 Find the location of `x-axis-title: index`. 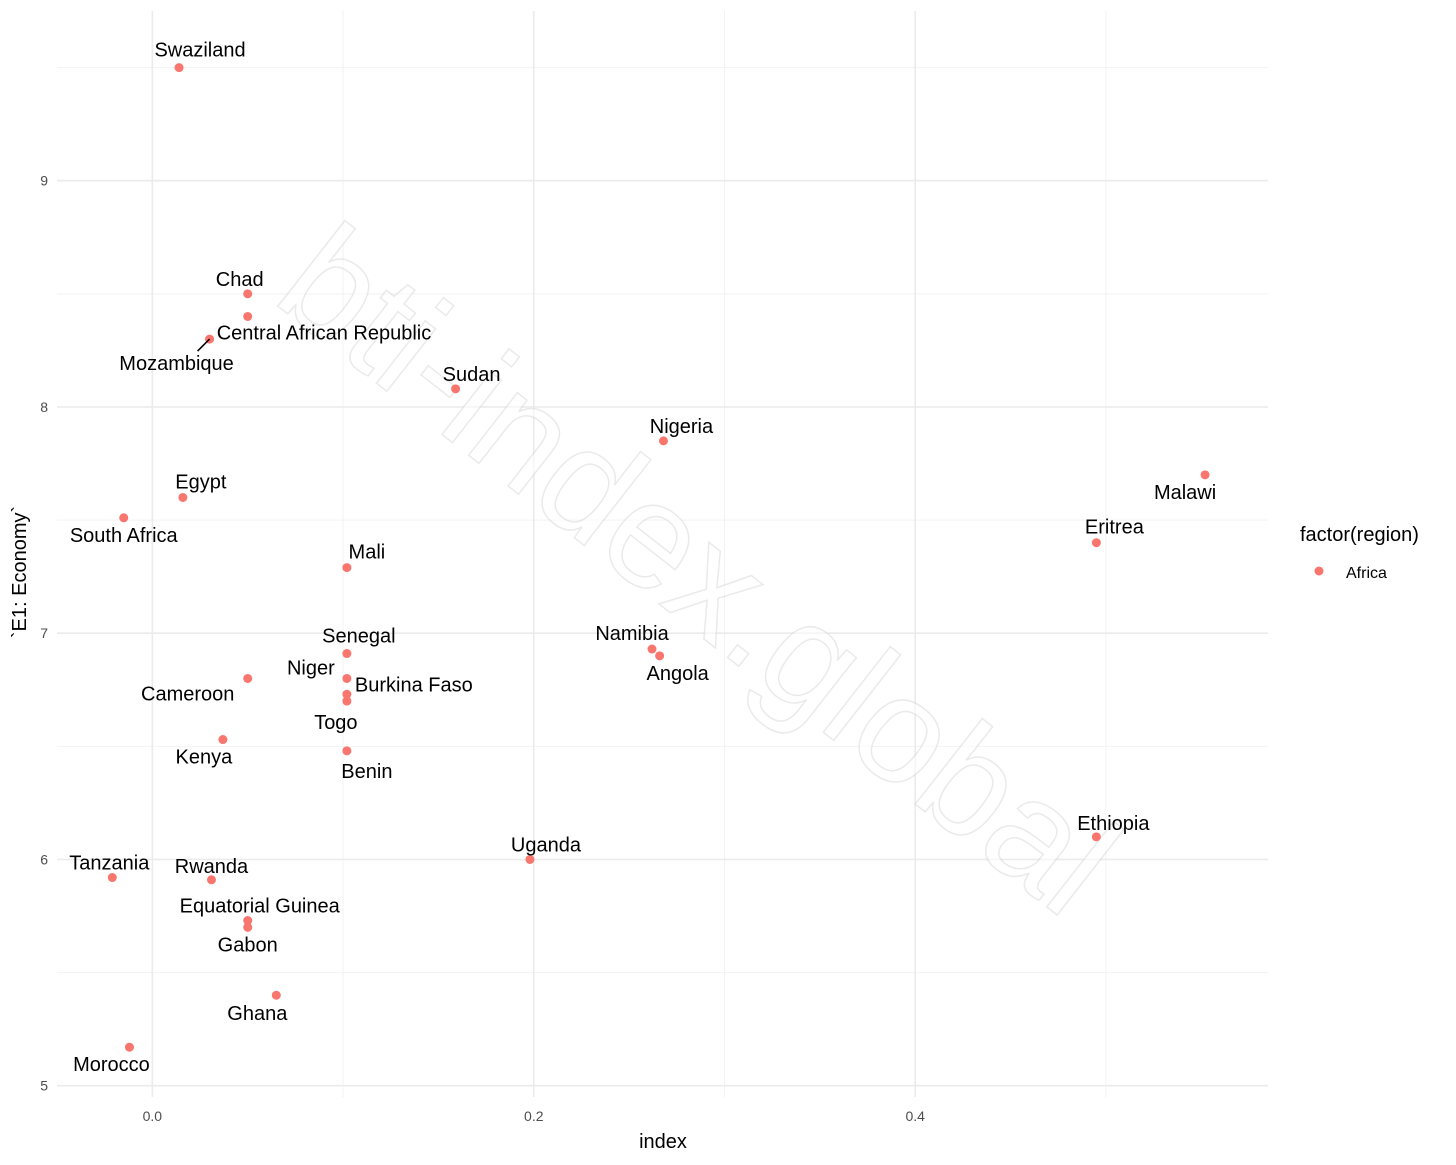

x-axis-title: index is located at coordinates (663, 1142).